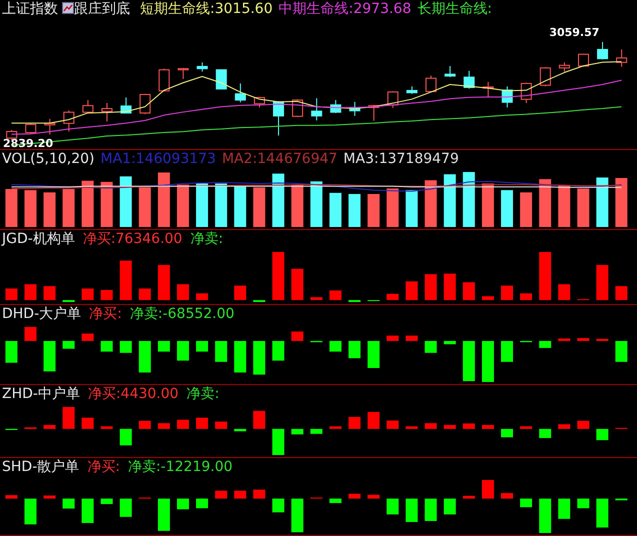  Describe the element at coordinates (345, 9) in the screenshot. I see `text: 中期生命线:2973.68` at that location.